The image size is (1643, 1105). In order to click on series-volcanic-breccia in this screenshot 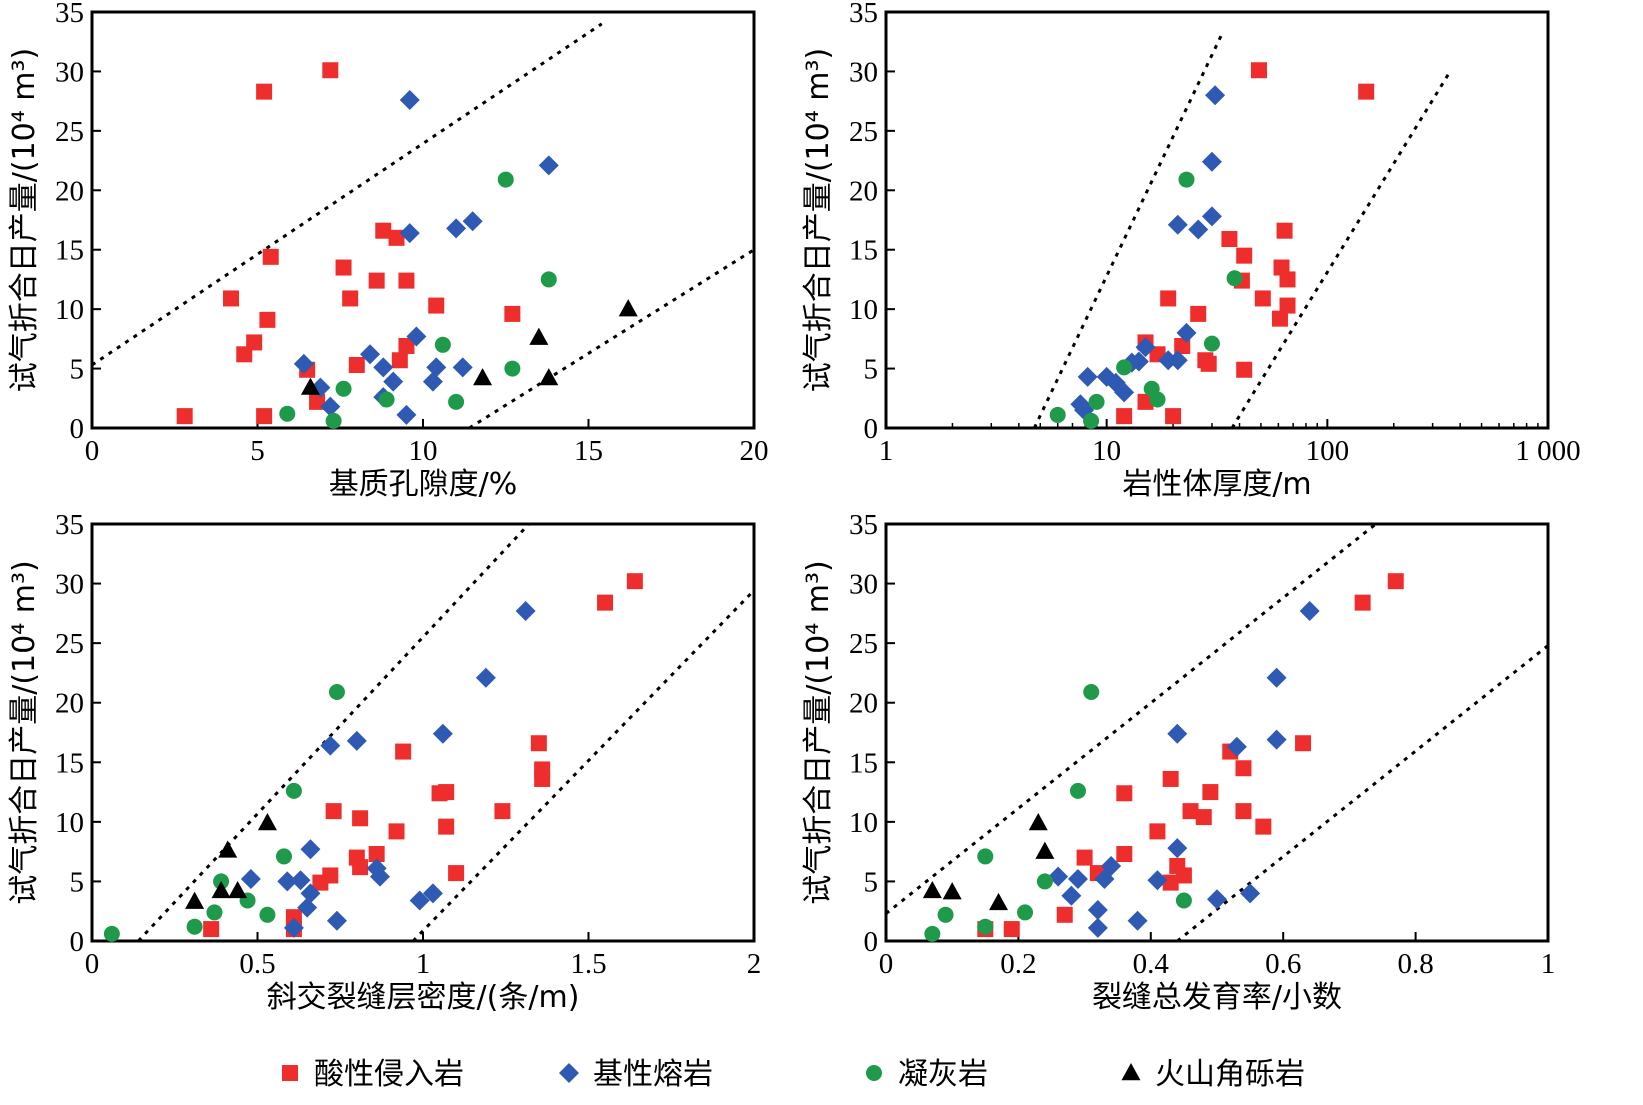, I will do `click(231, 861)`.